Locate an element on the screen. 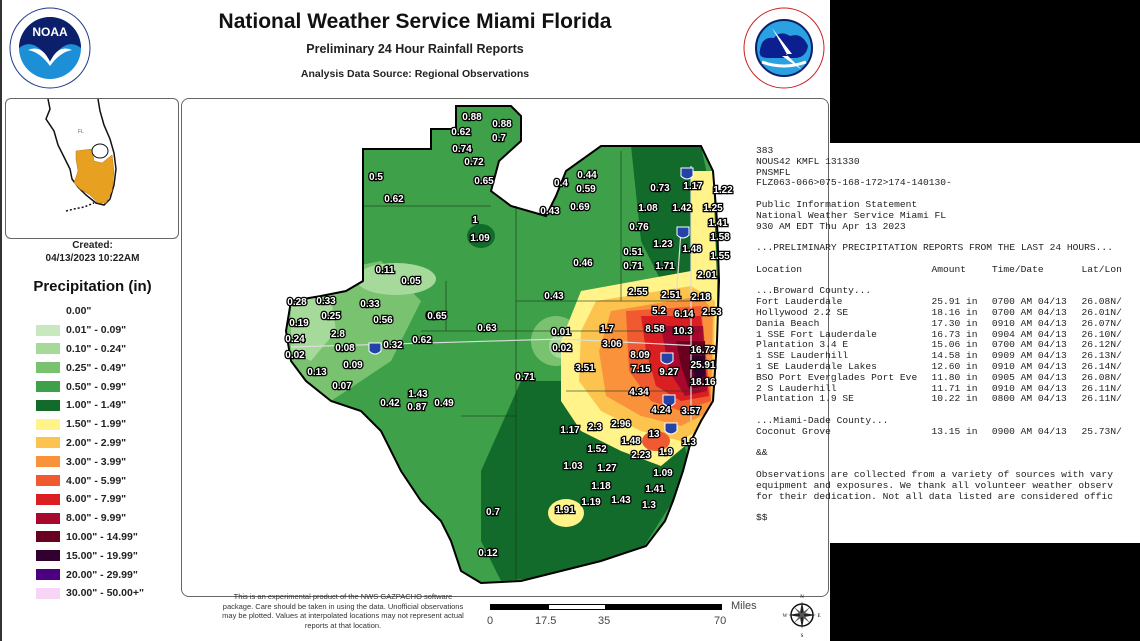 The height and width of the screenshot is (641, 1140). pns-cell-latlon: 26.07N/ is located at coordinates (1101, 323).